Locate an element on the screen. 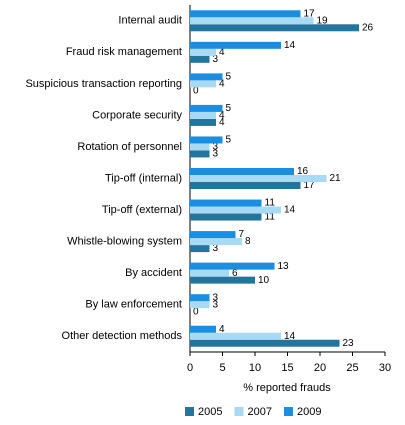 The height and width of the screenshot is (425, 405). x-tick-label: 0 is located at coordinates (190, 368).